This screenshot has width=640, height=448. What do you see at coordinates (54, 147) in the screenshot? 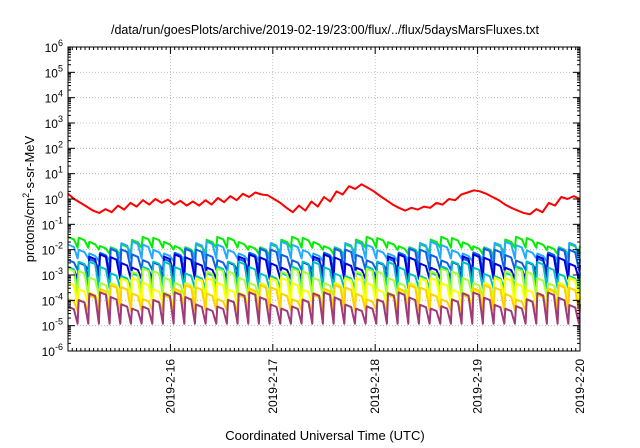
I see `y-tick-label: 10²` at bounding box center [54, 147].